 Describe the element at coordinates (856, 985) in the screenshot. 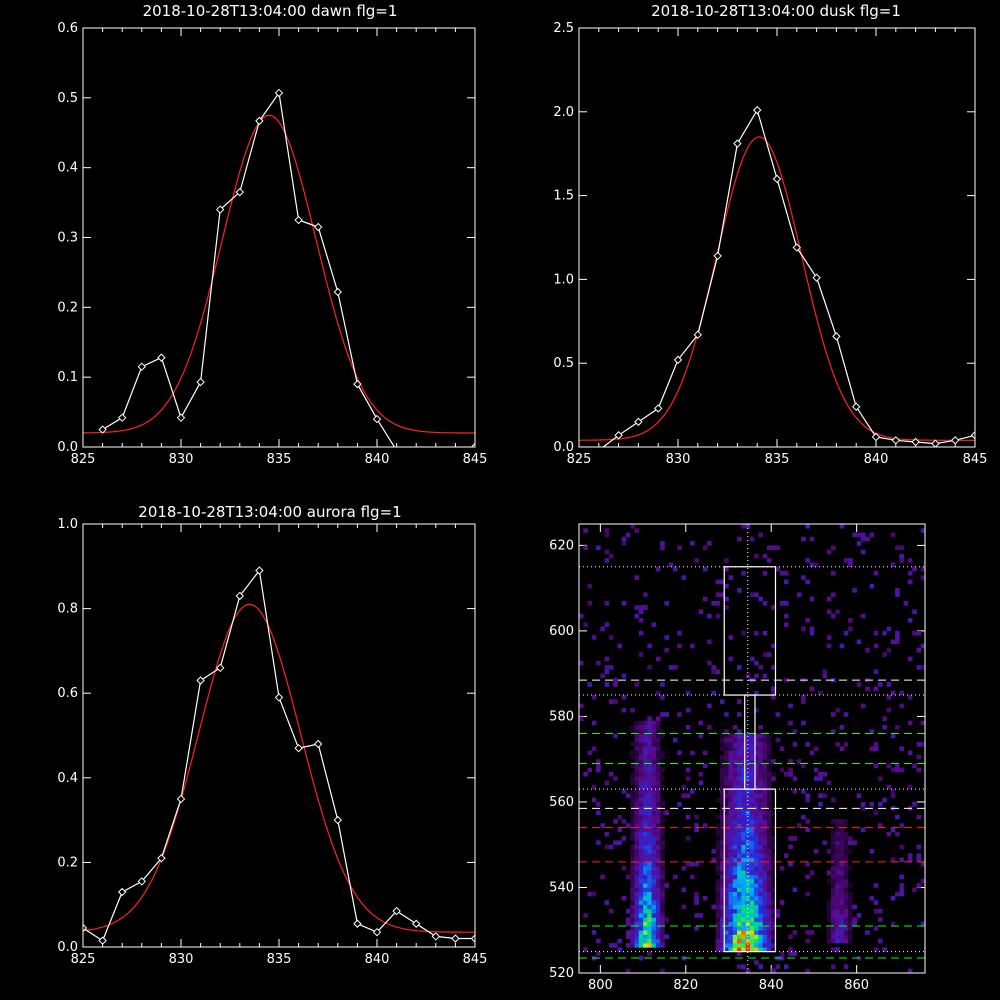

I see `x-tick-label: 860` at that location.